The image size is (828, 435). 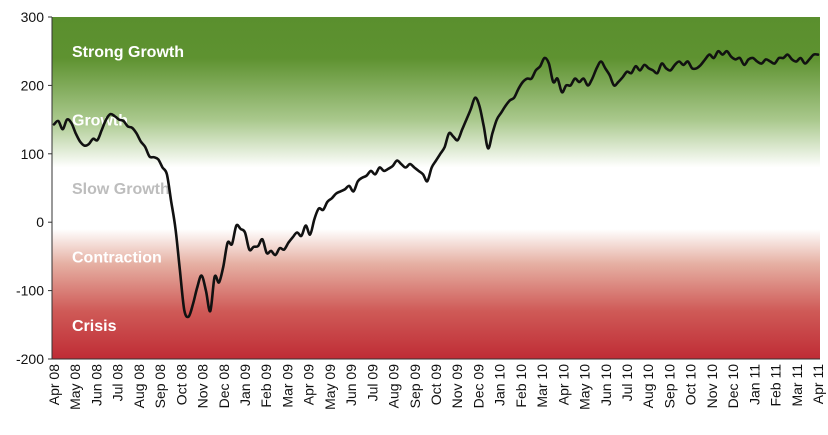 What do you see at coordinates (160, 386) in the screenshot?
I see `x-tick-label: Sep 08` at bounding box center [160, 386].